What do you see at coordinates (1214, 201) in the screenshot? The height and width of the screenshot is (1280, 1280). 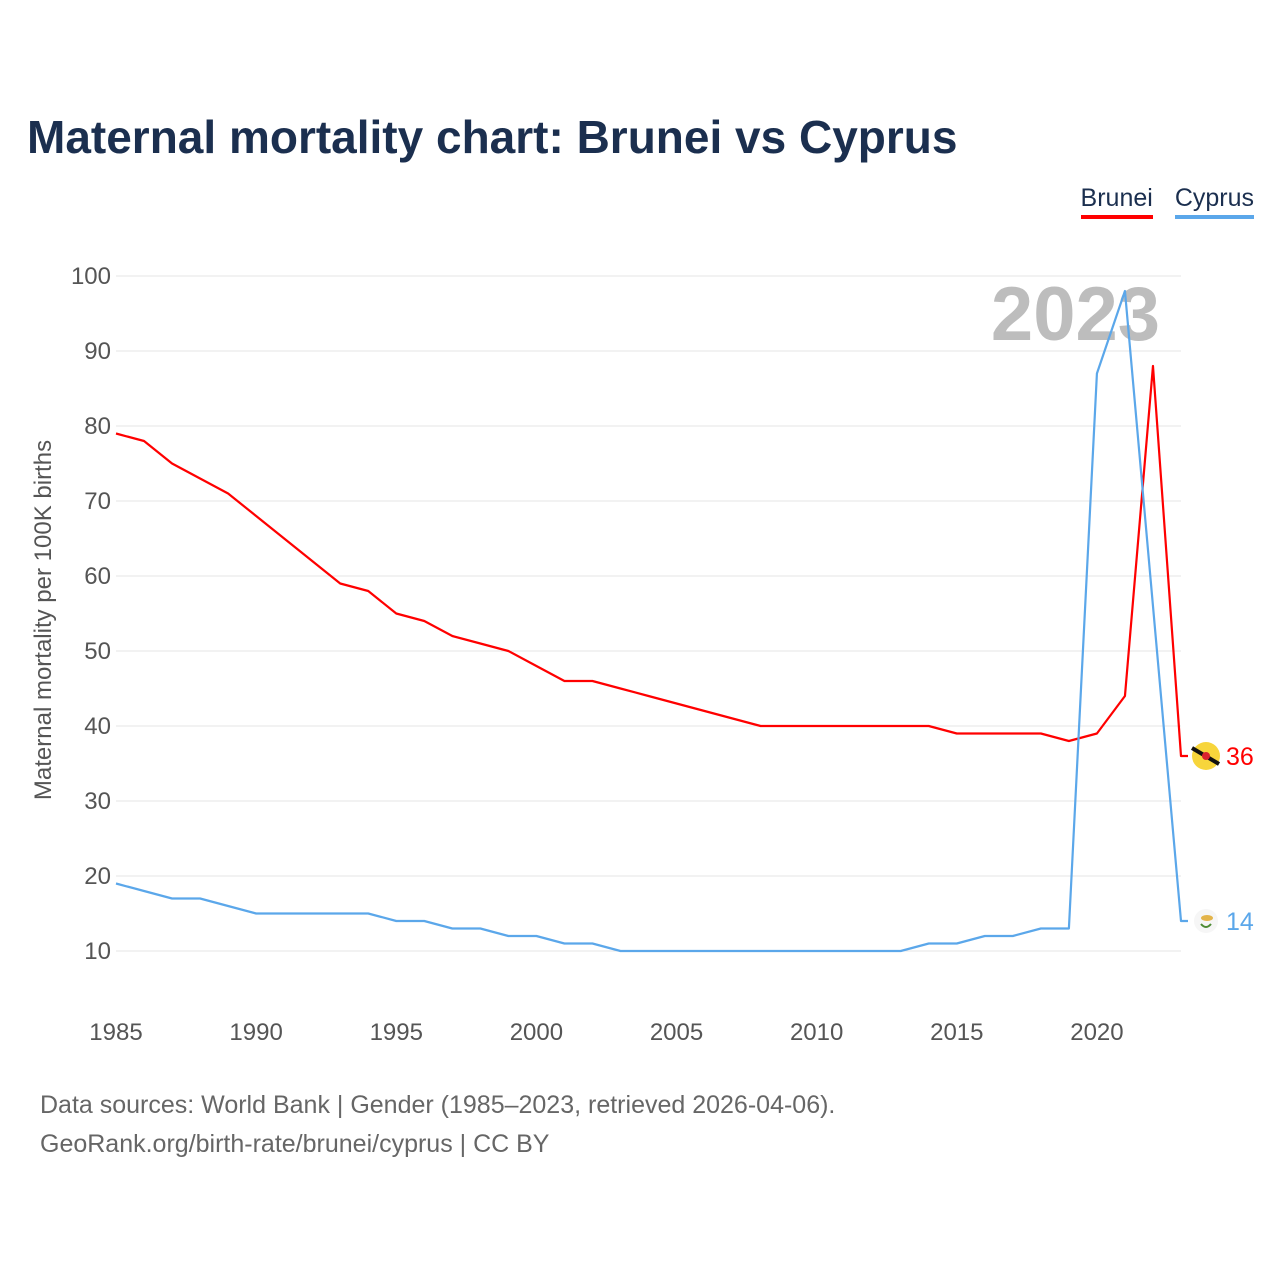 I see `legend-cyprus: Cyprus` at bounding box center [1214, 201].